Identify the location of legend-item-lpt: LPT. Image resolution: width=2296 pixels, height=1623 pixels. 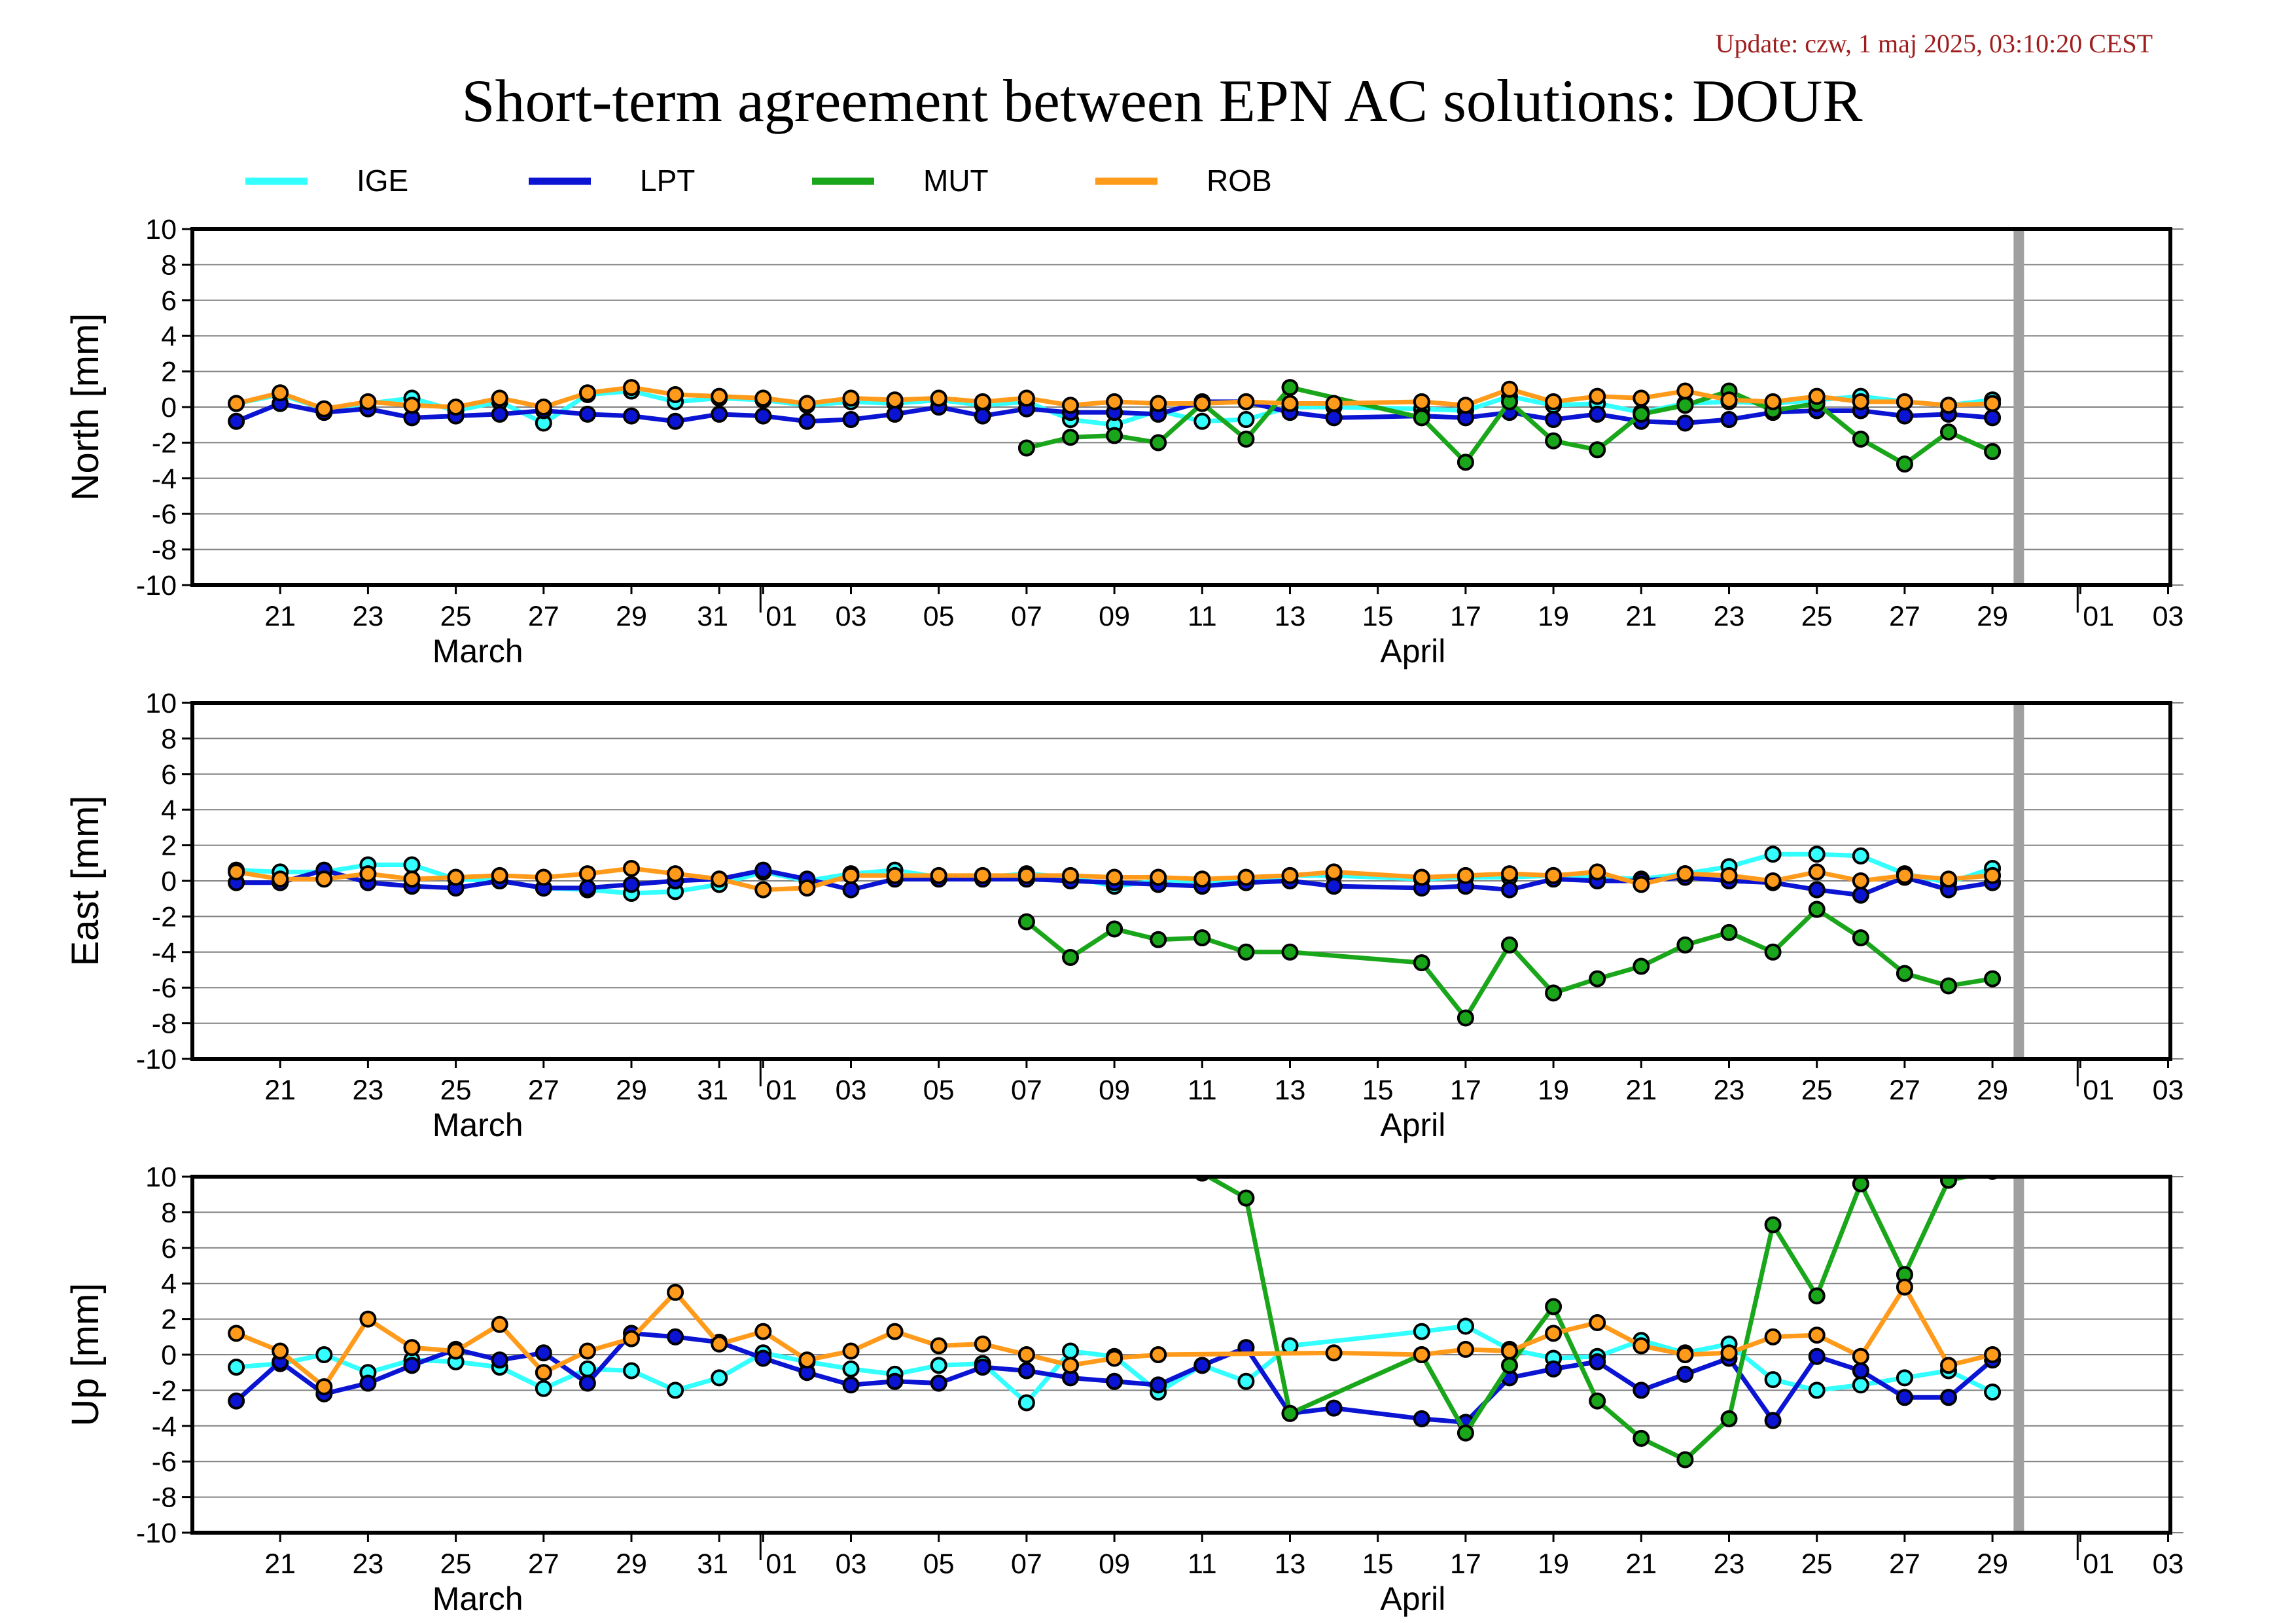
(612, 181).